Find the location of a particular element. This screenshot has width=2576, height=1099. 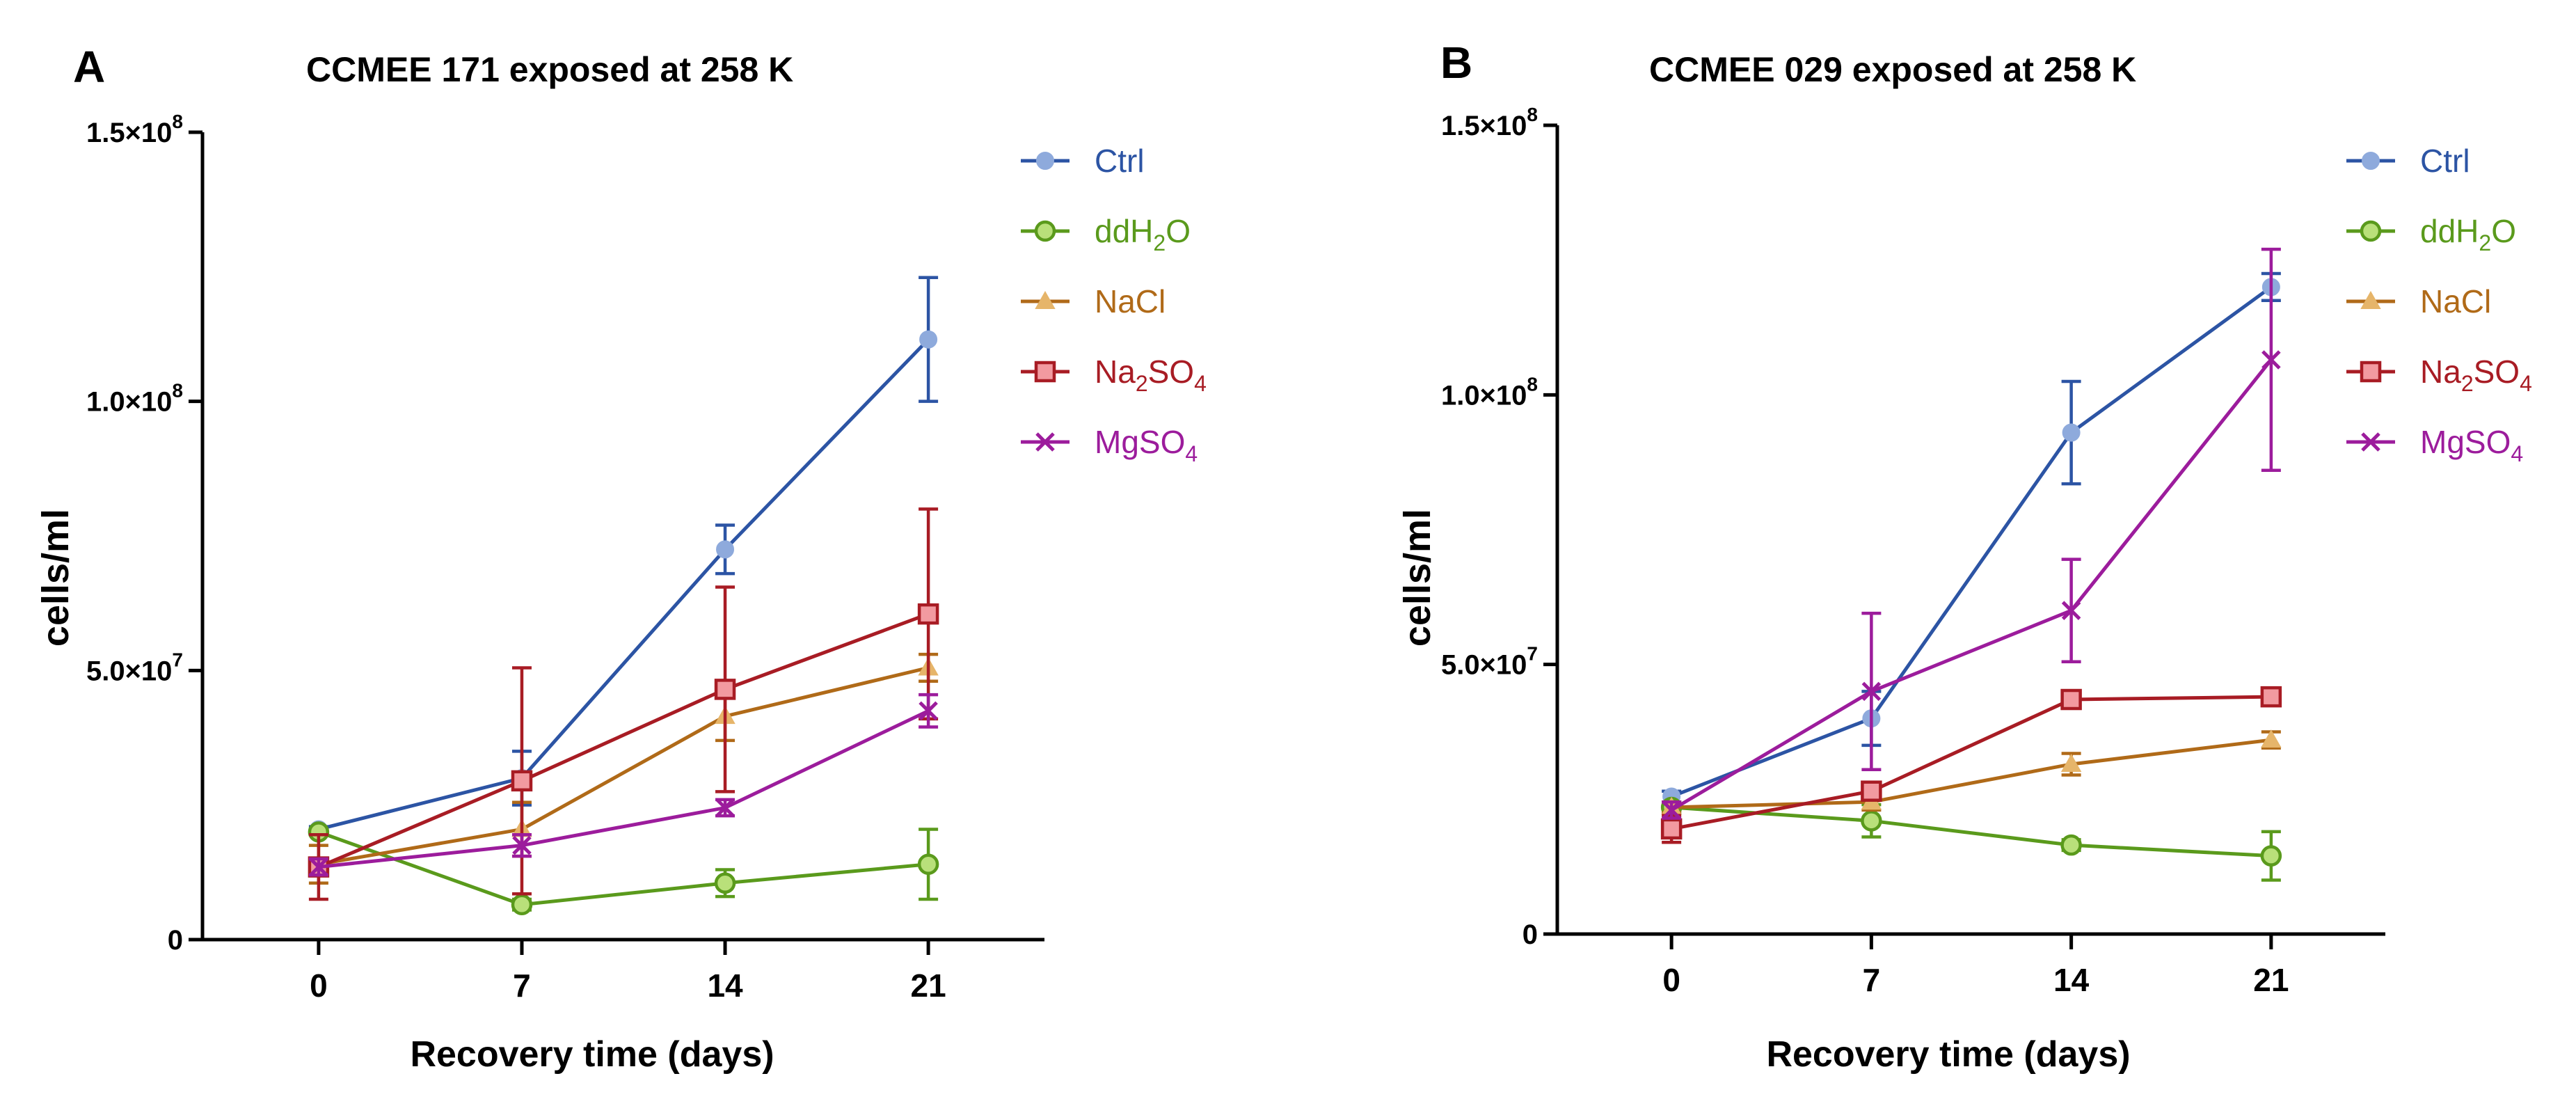

series-ddh2o is located at coordinates (623, 868).